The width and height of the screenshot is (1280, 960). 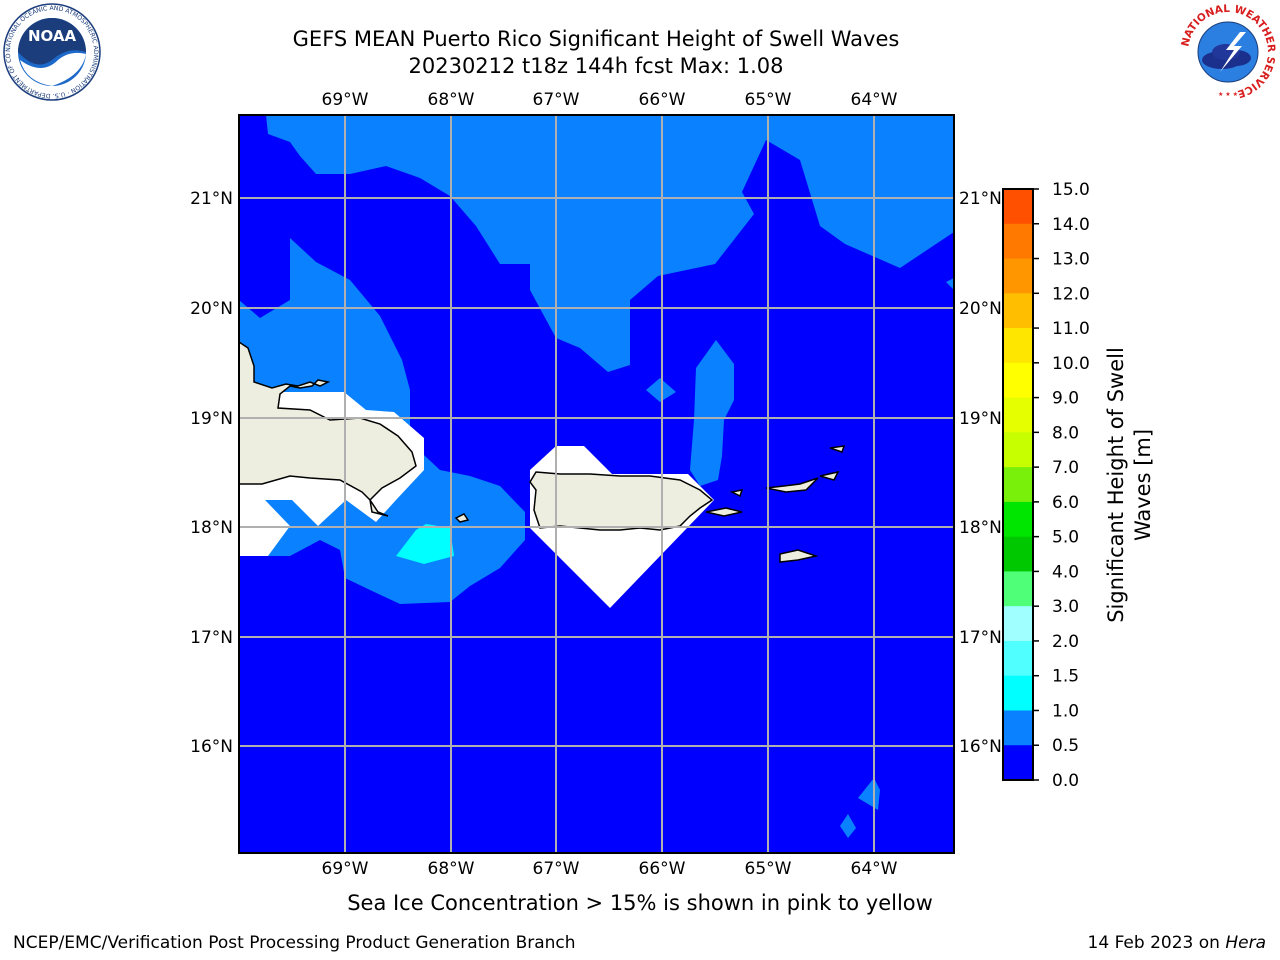 What do you see at coordinates (1036, 484) in the screenshot?
I see `colorbar-ticks` at bounding box center [1036, 484].